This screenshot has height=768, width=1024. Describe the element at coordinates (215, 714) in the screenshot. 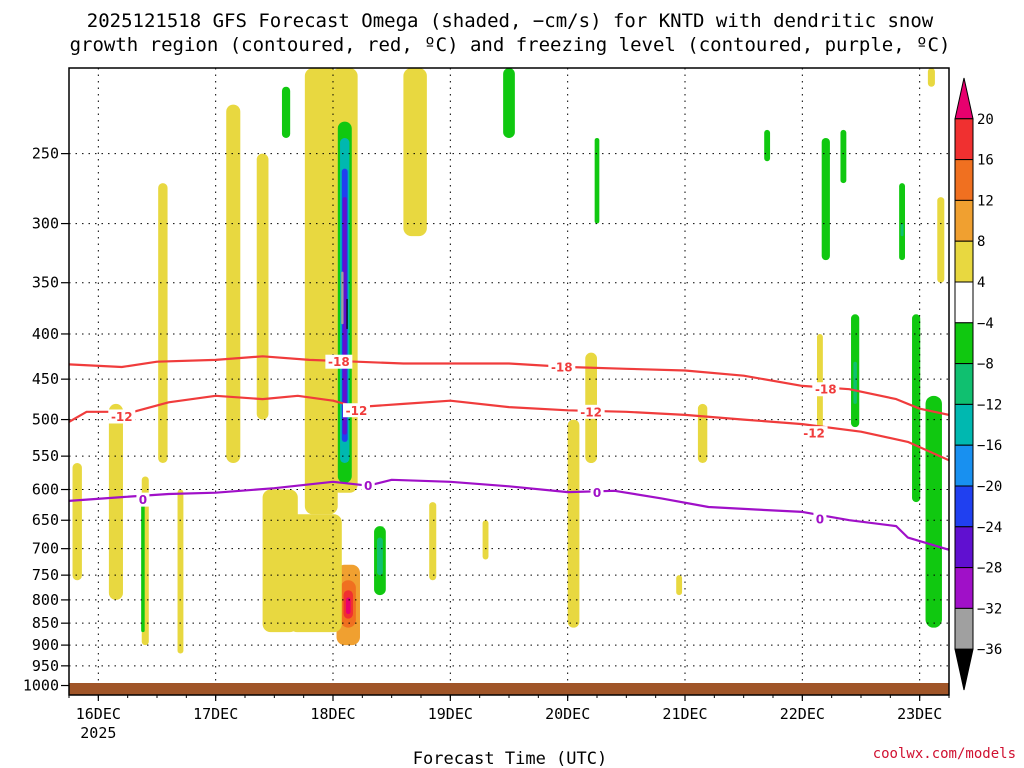

I see `x-tick-label-17DEC: 17DEC` at that location.